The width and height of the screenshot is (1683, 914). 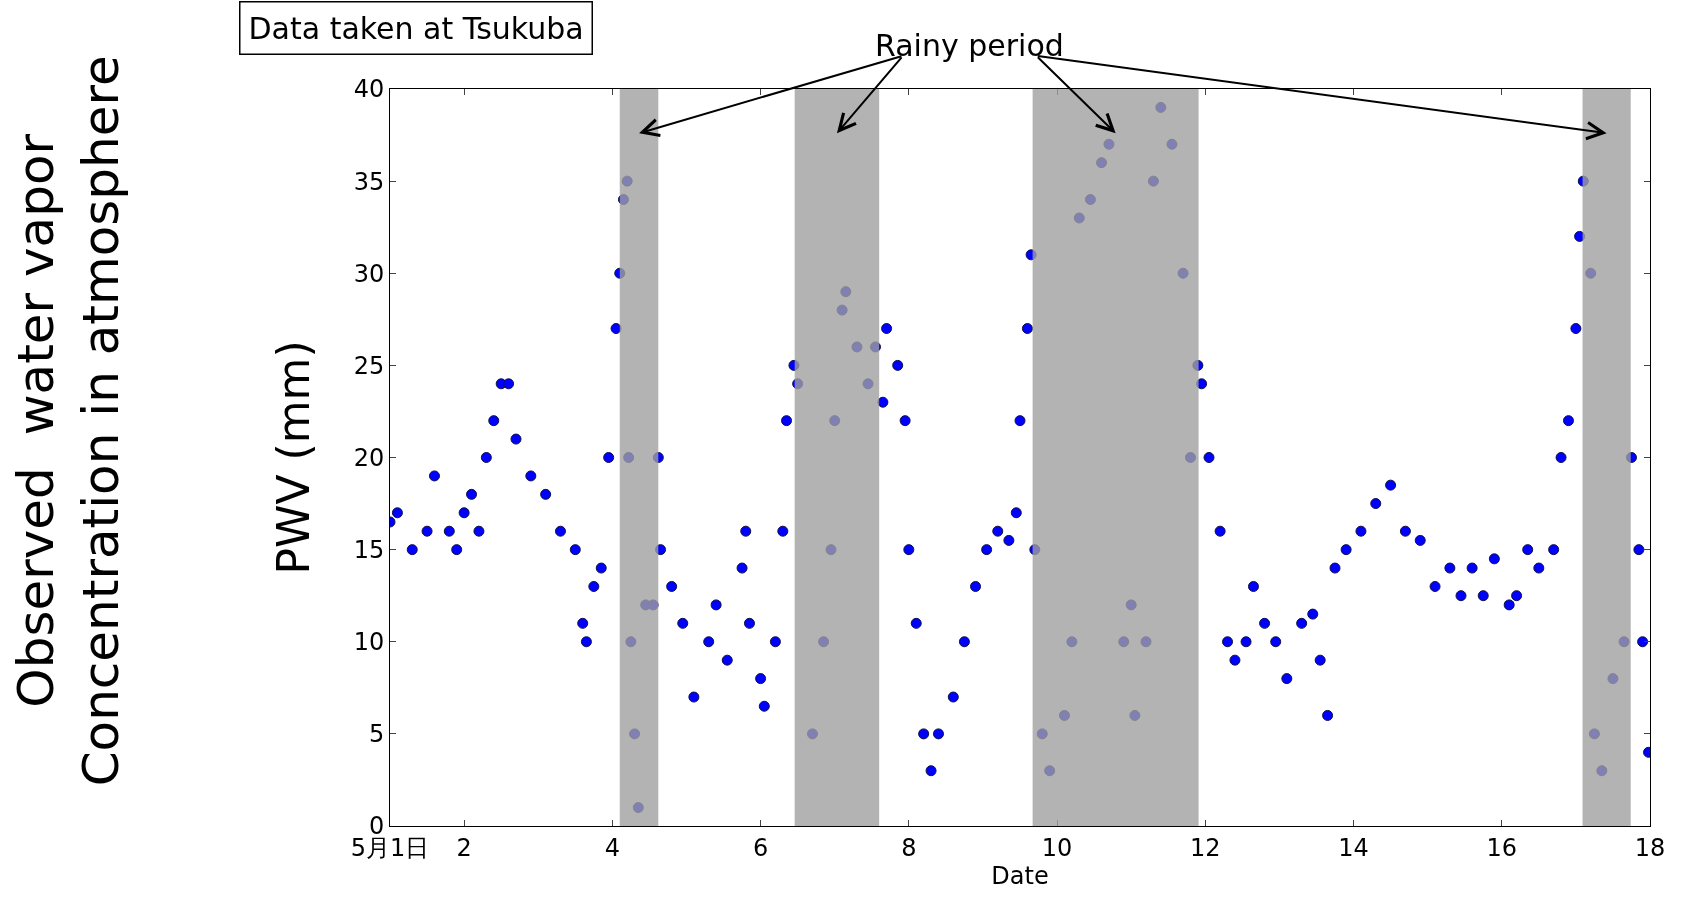 I want to click on chart-title: Data taken at Tsukuba, so click(x=416, y=28).